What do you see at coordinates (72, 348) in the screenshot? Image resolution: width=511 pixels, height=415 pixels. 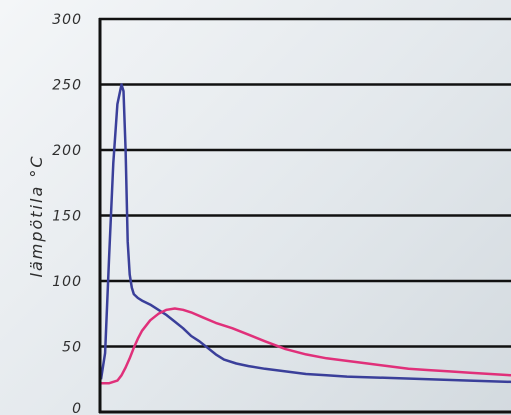 I see `y-tick-label-50: 50` at bounding box center [72, 348].